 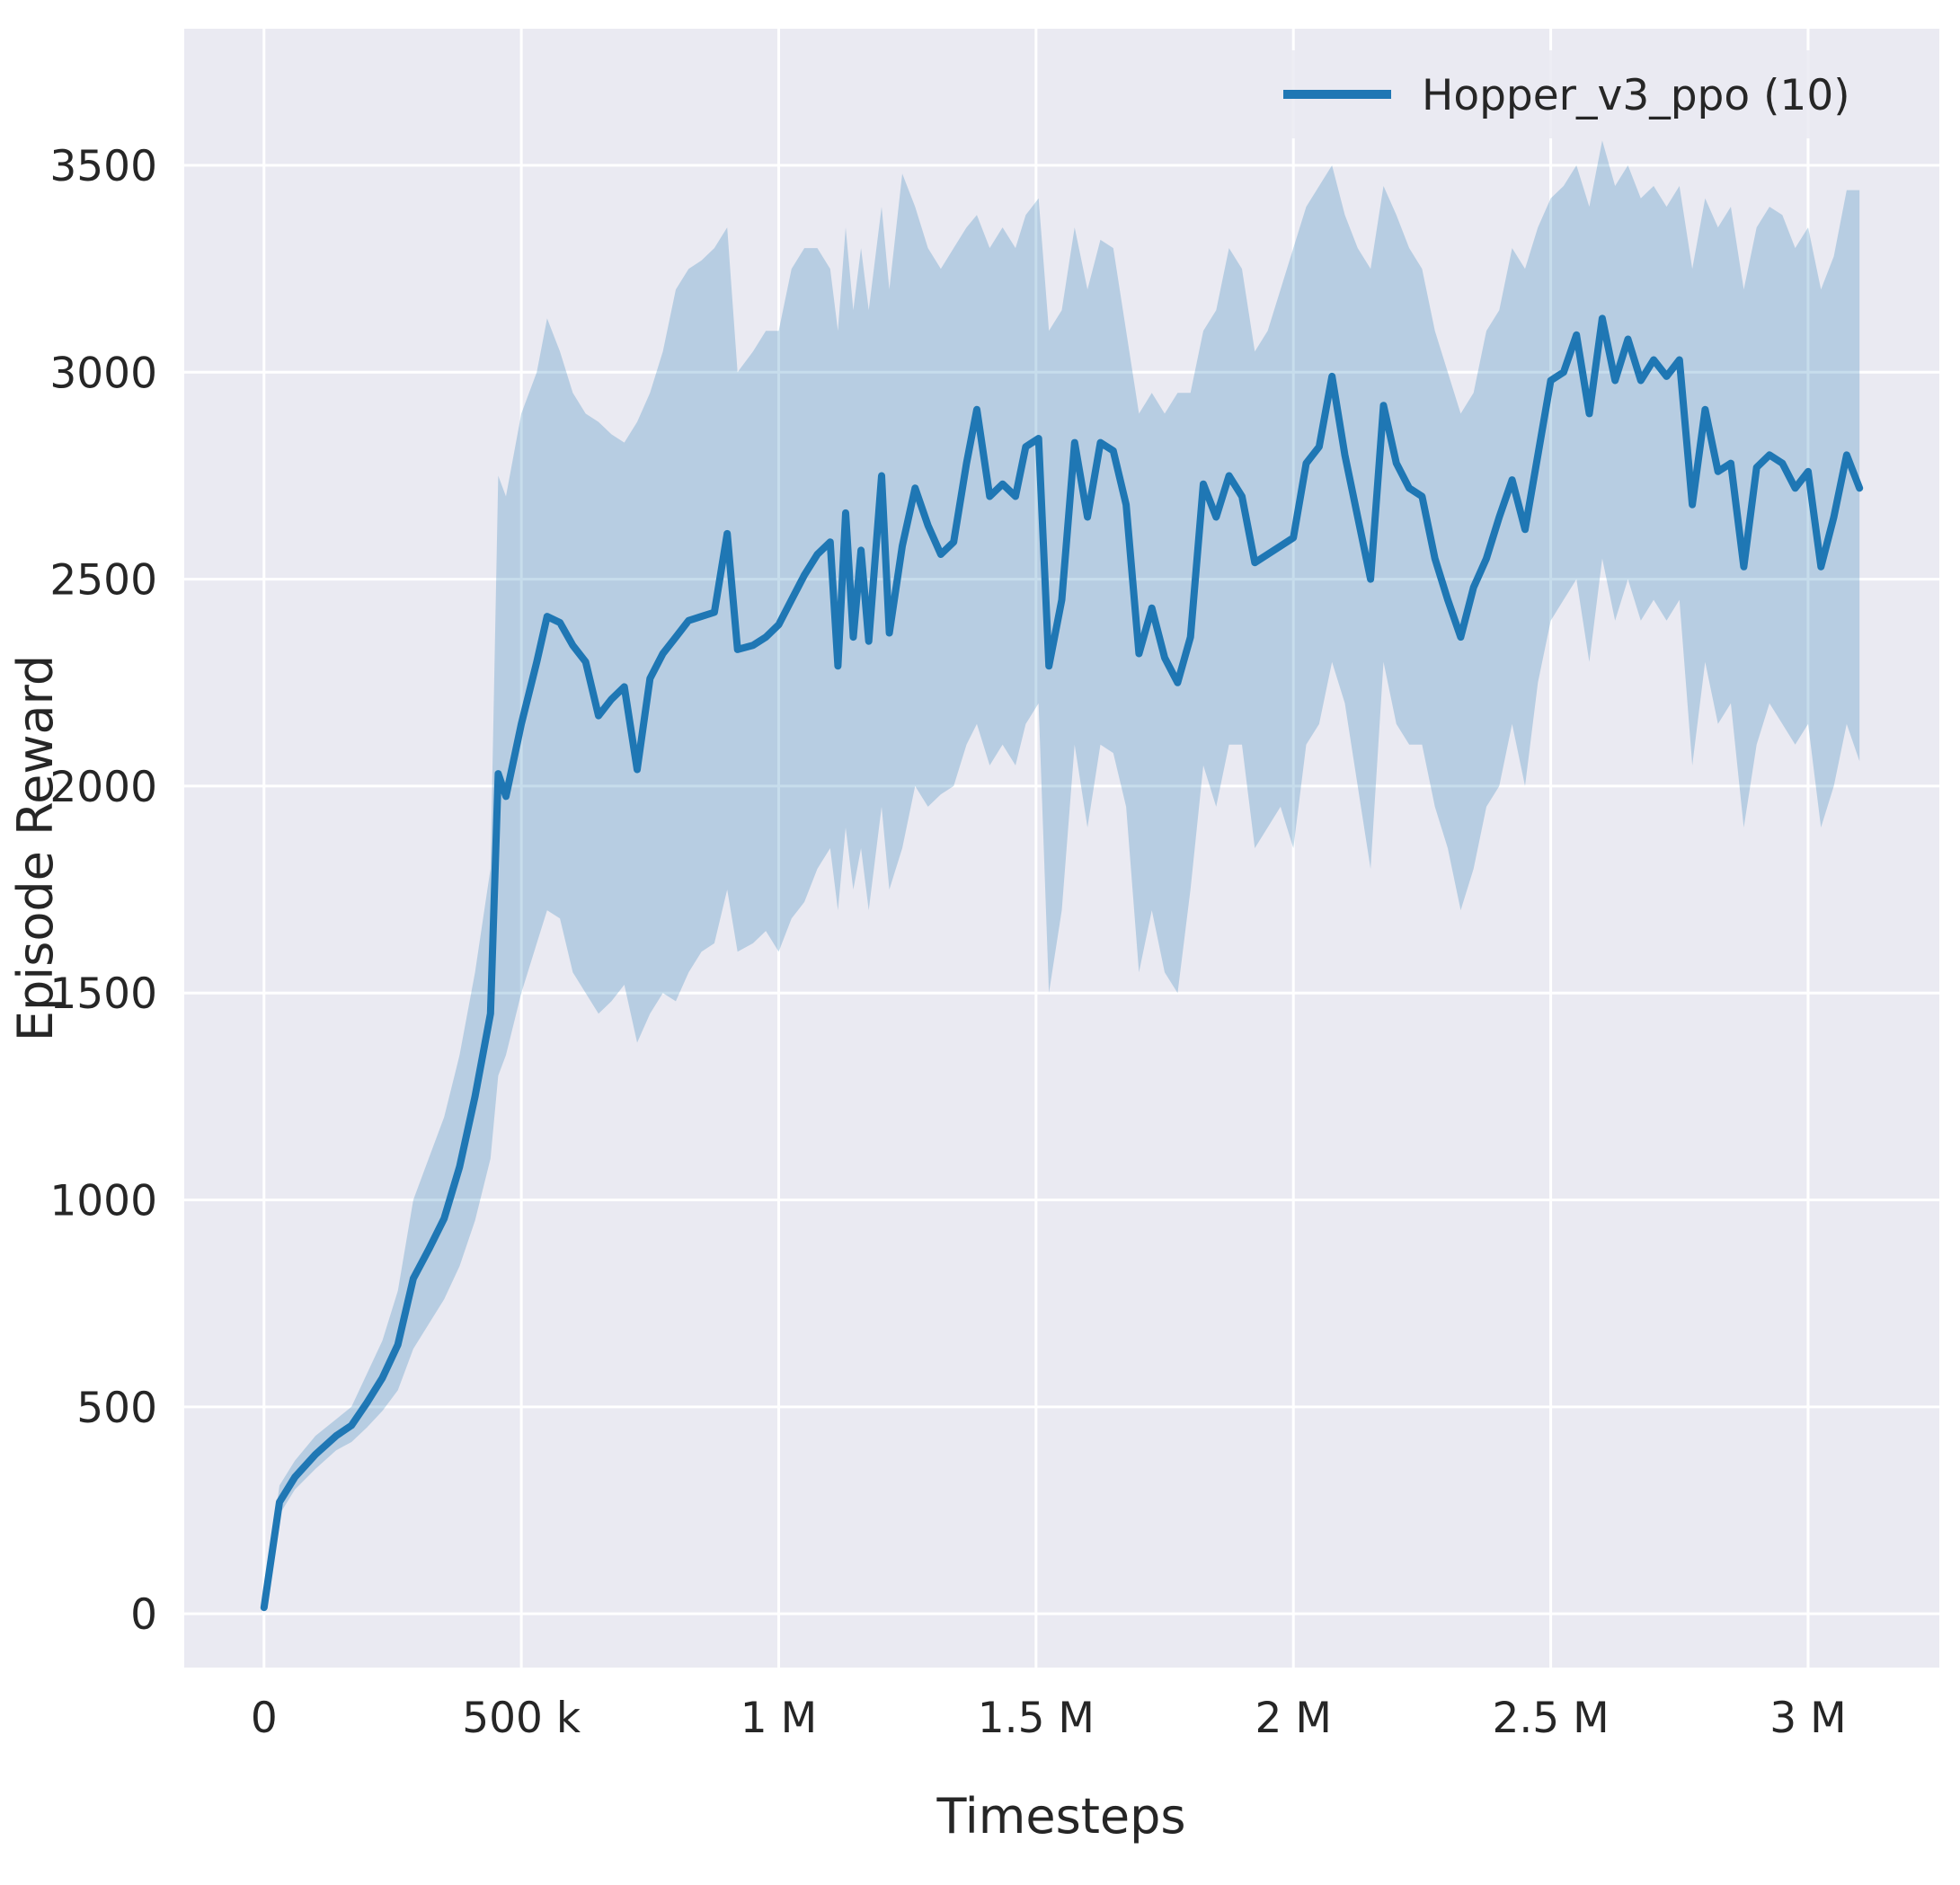 What do you see at coordinates (1060, 1816) in the screenshot?
I see `x-axis-label: Timesteps` at bounding box center [1060, 1816].